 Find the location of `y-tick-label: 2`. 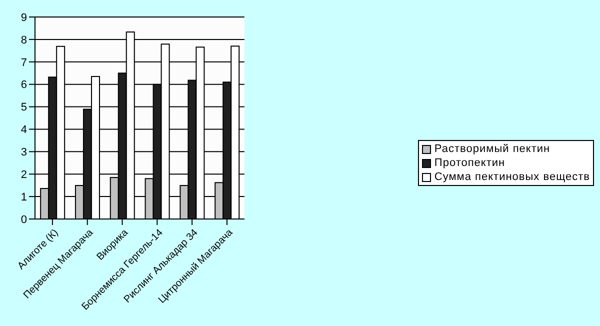

y-tick-label: 2 is located at coordinates (23, 175).